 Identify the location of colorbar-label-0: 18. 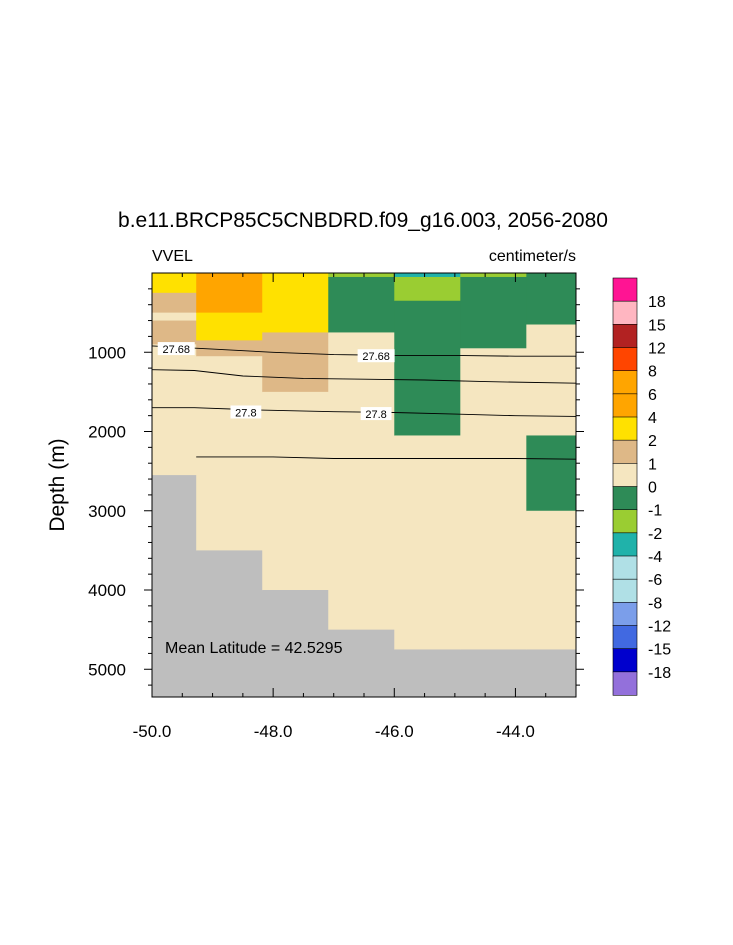
(657, 302).